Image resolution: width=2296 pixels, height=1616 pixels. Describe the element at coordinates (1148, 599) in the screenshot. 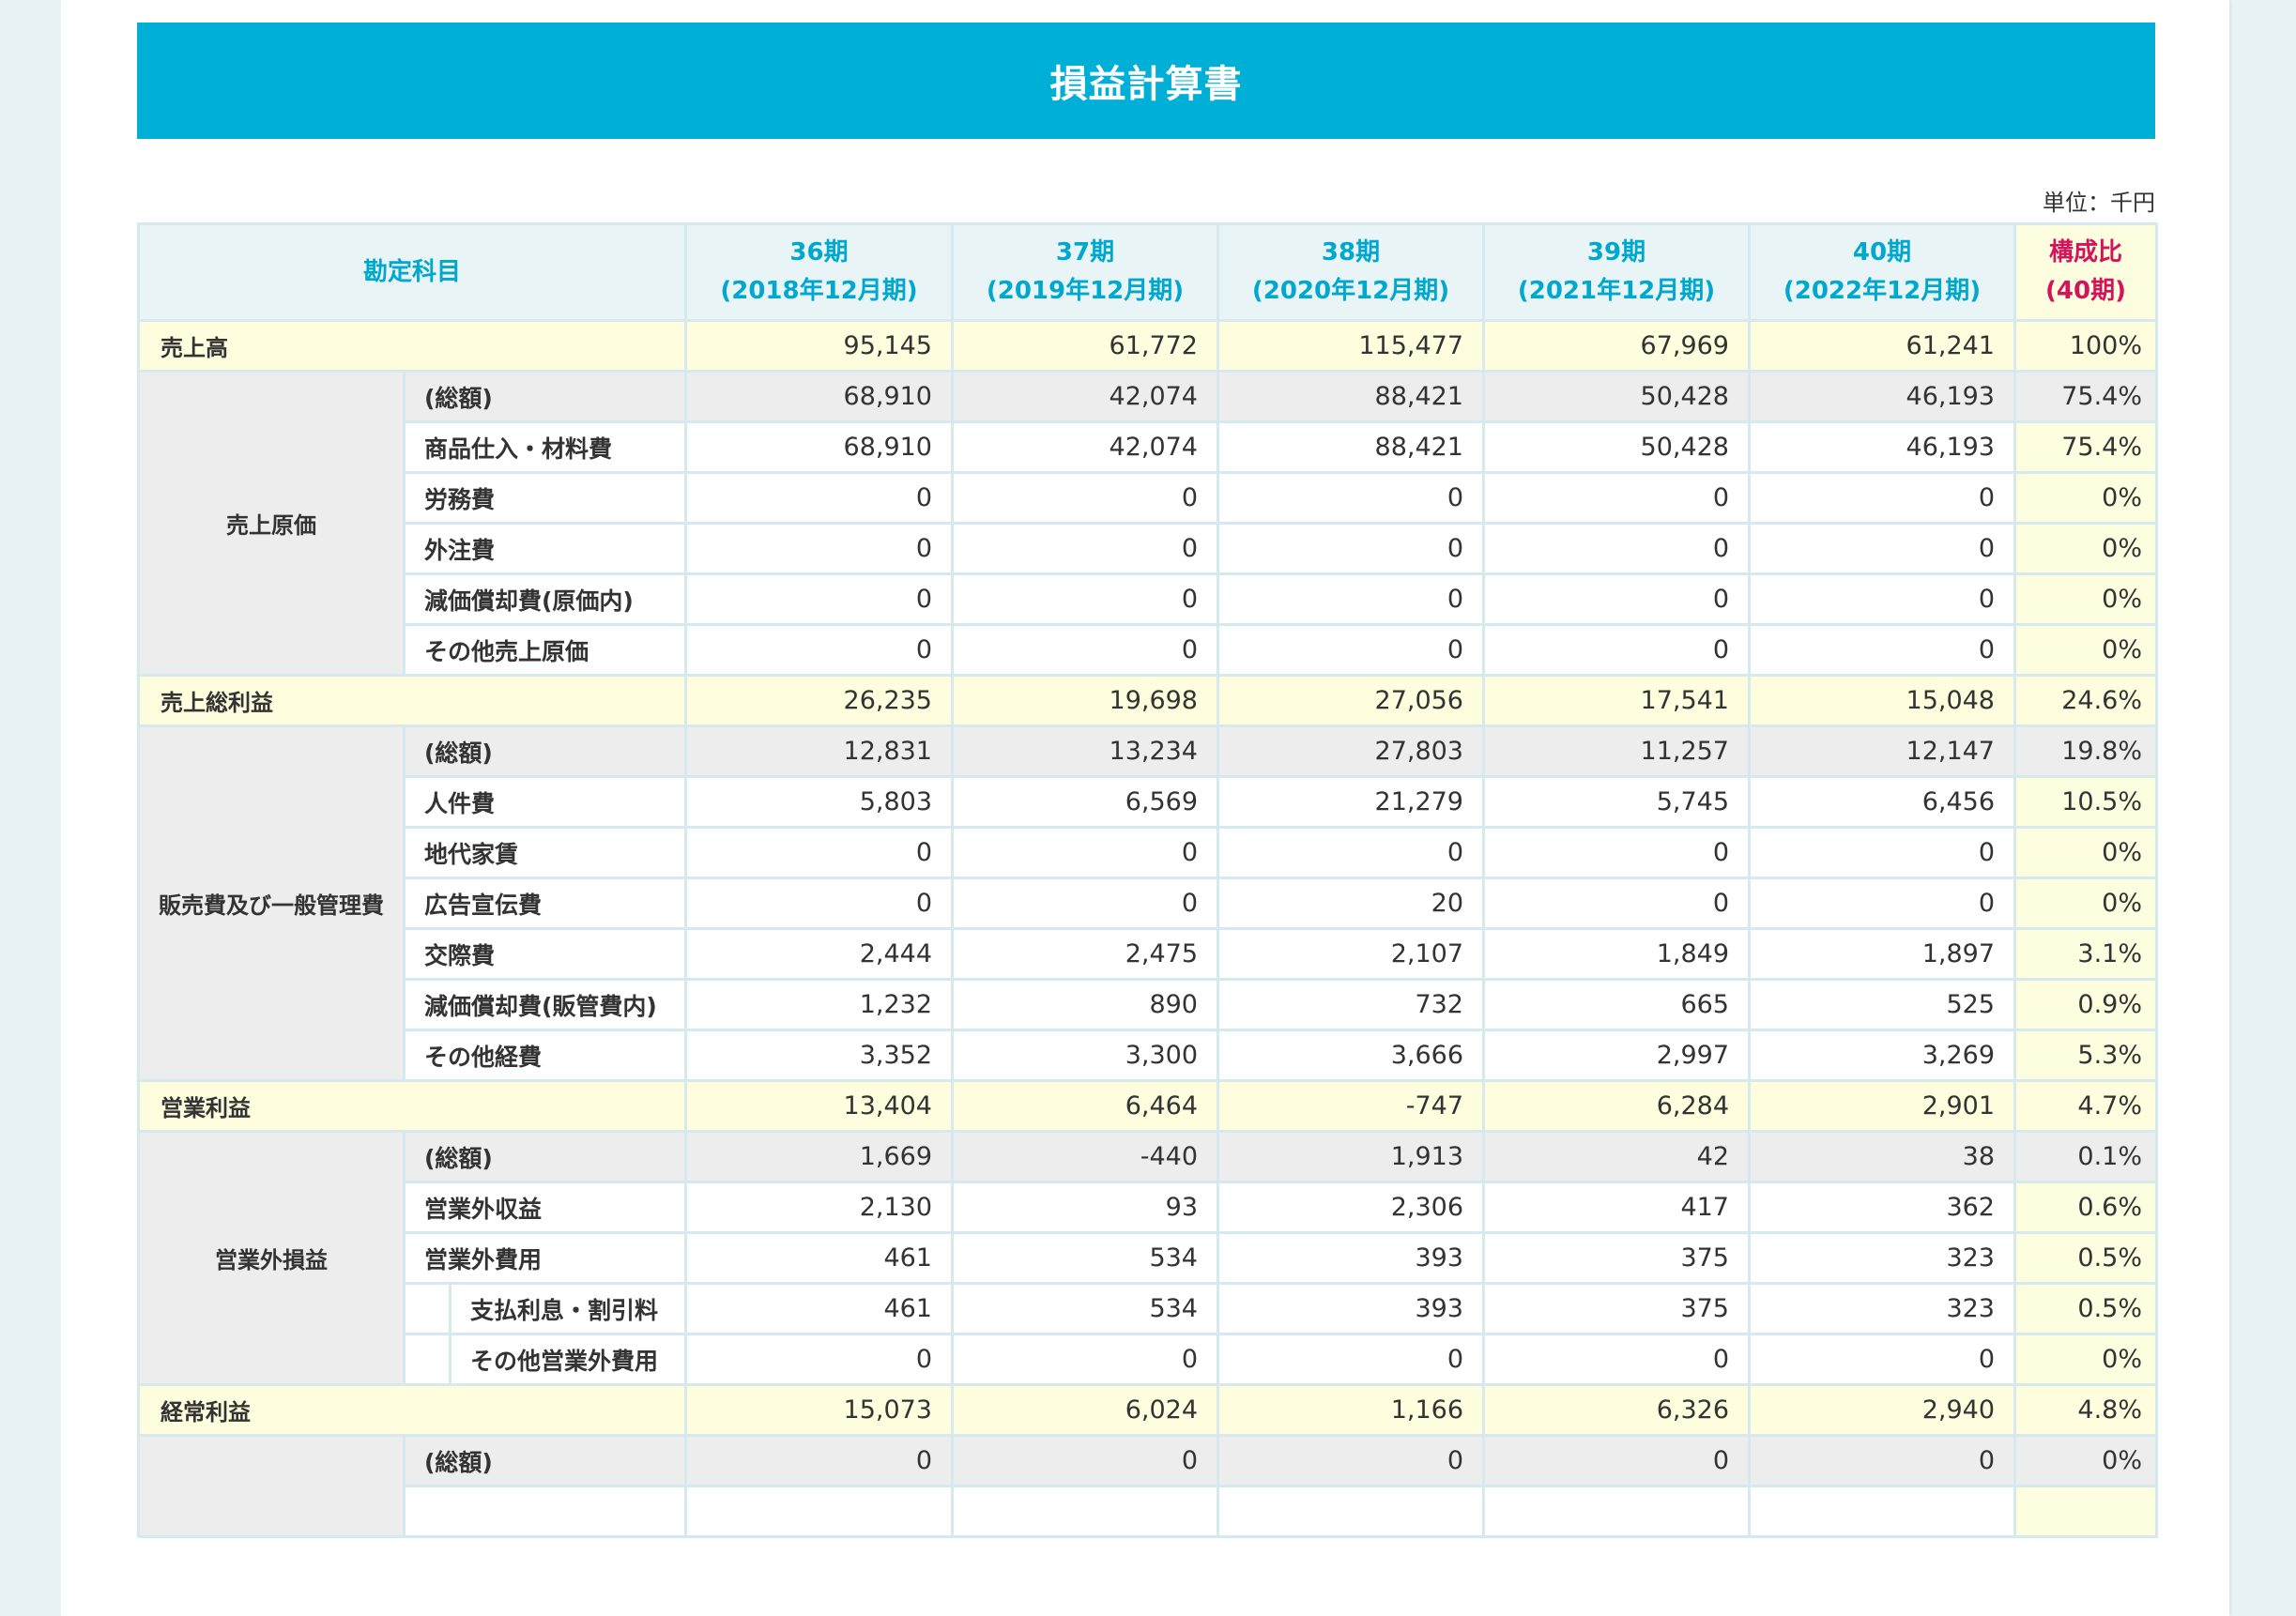

I see `row-cogs-item: 減価償却費(原価内) 0 0 0 0 0 0%` at that location.